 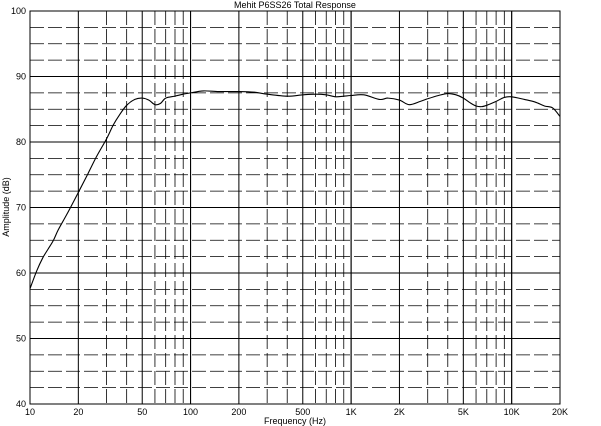 I want to click on x-tick-label: 5K, so click(x=463, y=412).